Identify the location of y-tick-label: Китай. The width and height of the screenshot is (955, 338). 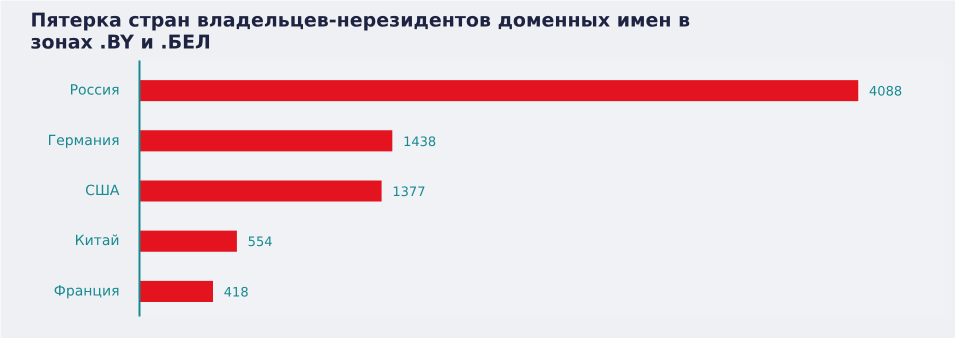
(97, 241).